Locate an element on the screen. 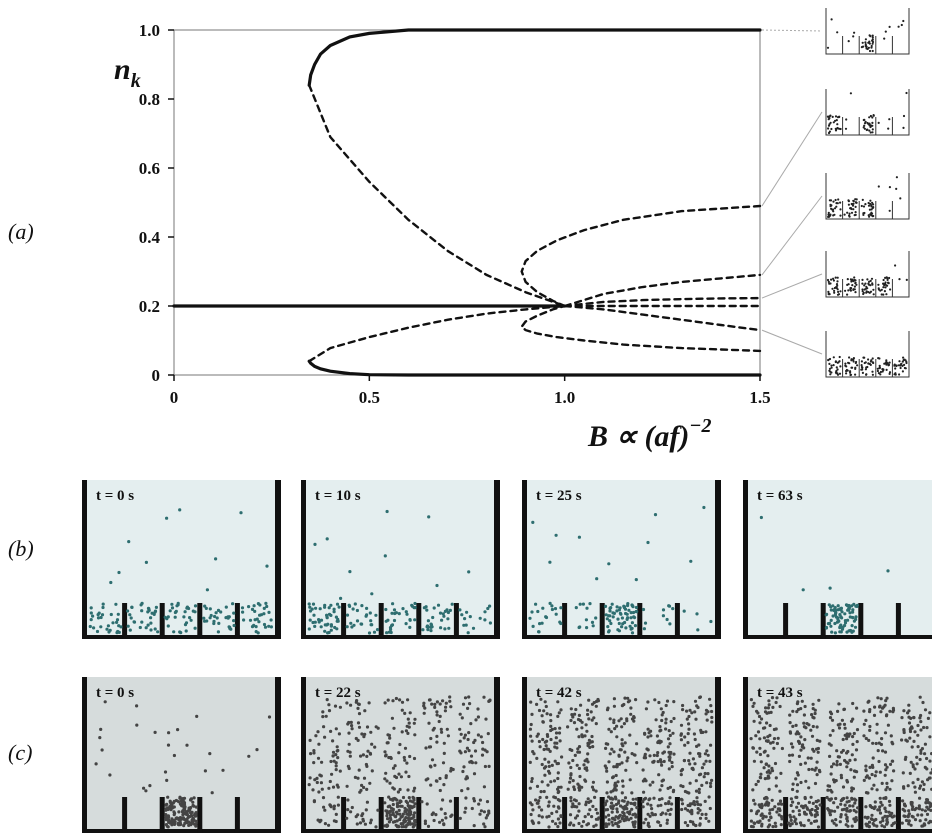  frame-4: t = 63 s is located at coordinates (837, 559).